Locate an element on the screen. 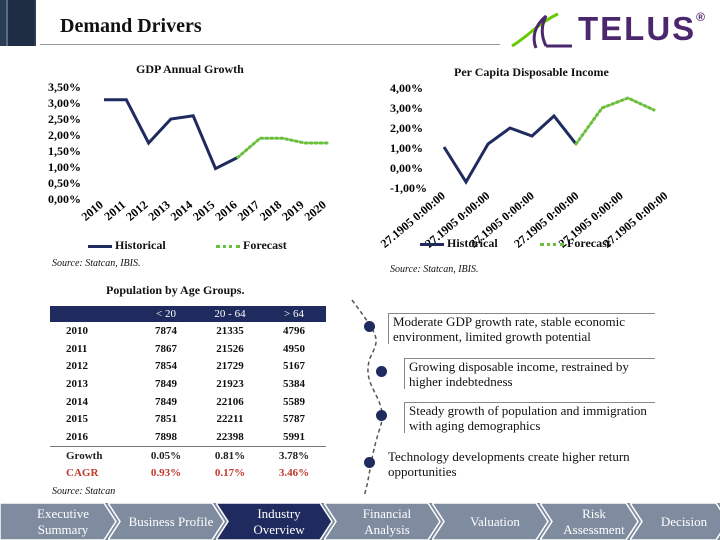 The height and width of the screenshot is (540, 720). table-cell: CAGR is located at coordinates (82, 473).